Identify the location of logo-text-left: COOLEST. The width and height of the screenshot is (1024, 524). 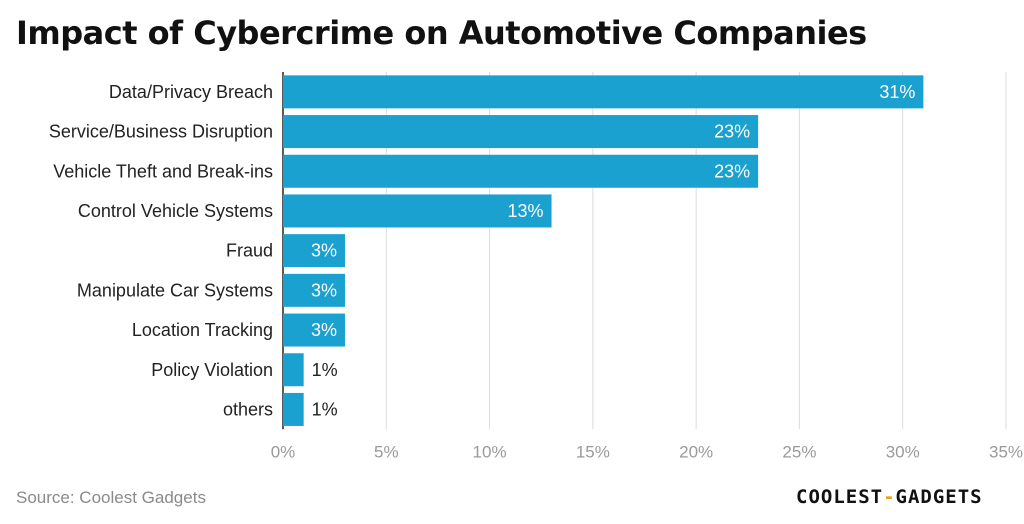
(840, 497).